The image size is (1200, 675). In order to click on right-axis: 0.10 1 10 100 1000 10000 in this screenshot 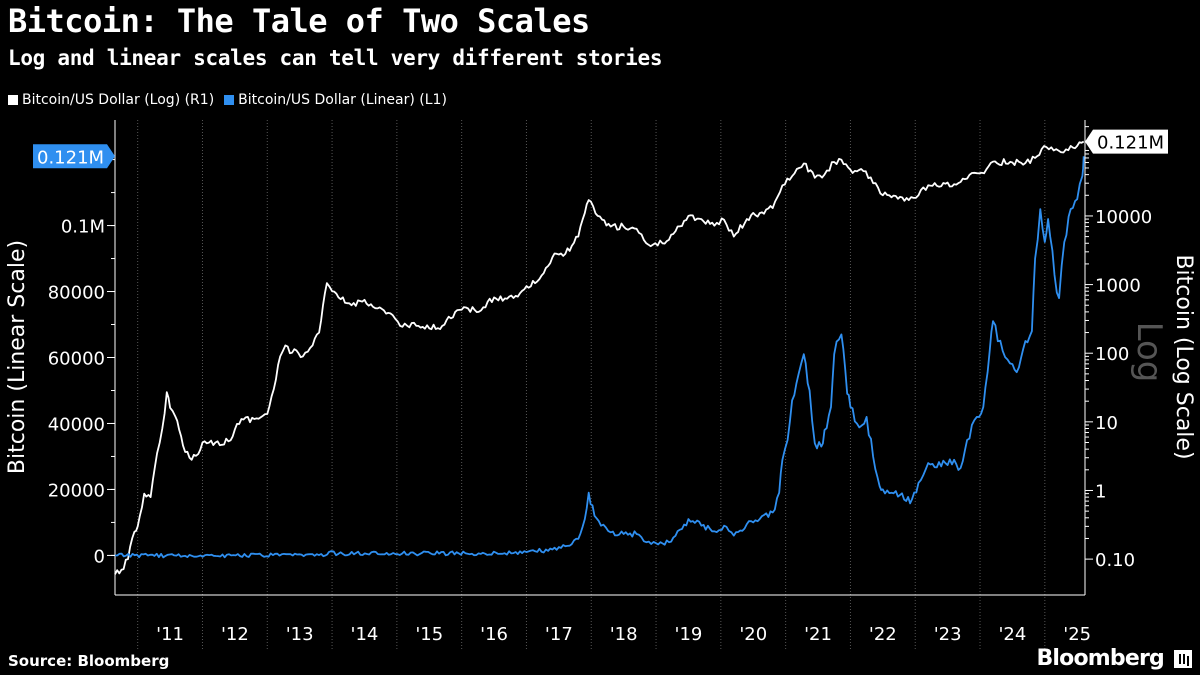, I will do `click(1118, 357)`.